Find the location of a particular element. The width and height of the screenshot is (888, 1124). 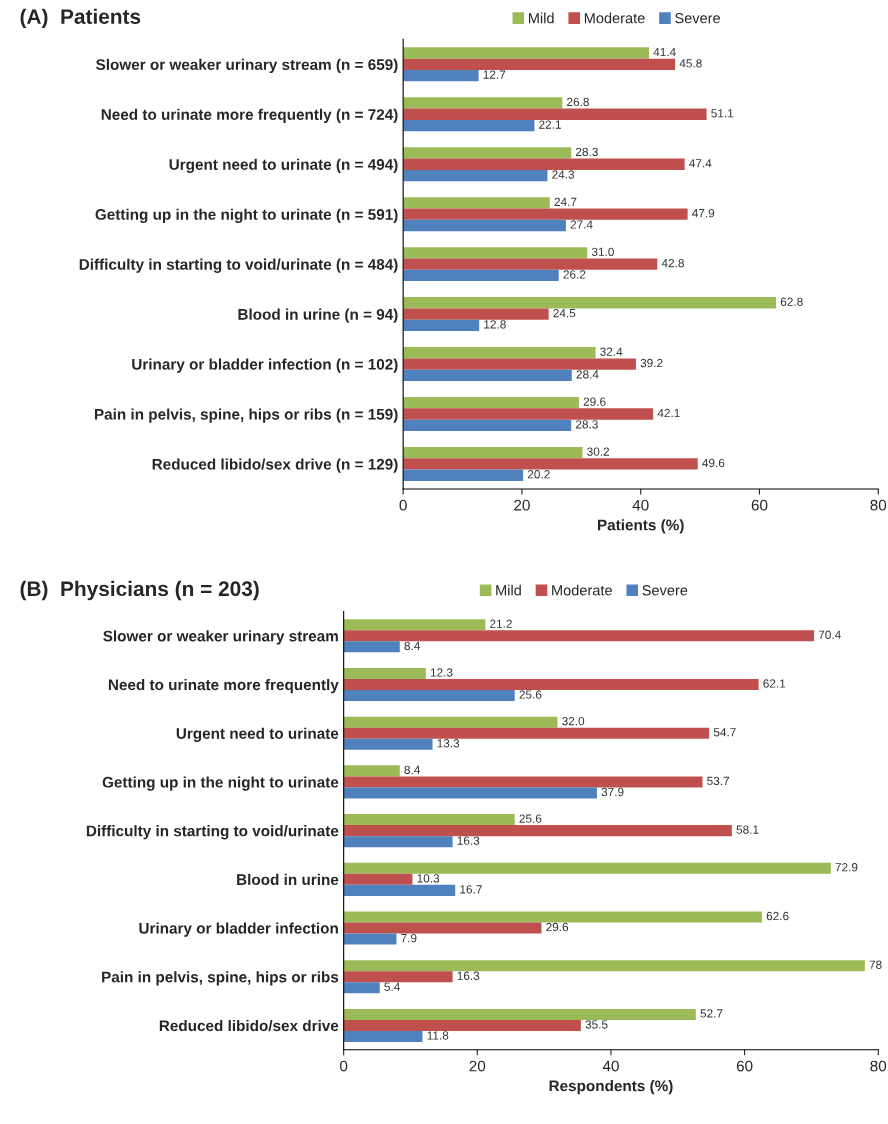

text: (A) Patients is located at coordinates (80, 18).